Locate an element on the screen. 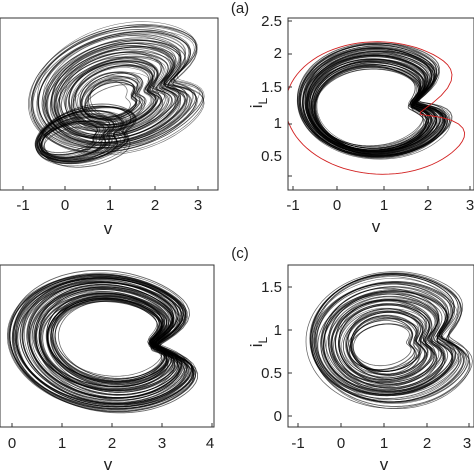 Image resolution: width=474 pixels, height=474 pixels. attractor-bottom-left is located at coordinates (103, 341).